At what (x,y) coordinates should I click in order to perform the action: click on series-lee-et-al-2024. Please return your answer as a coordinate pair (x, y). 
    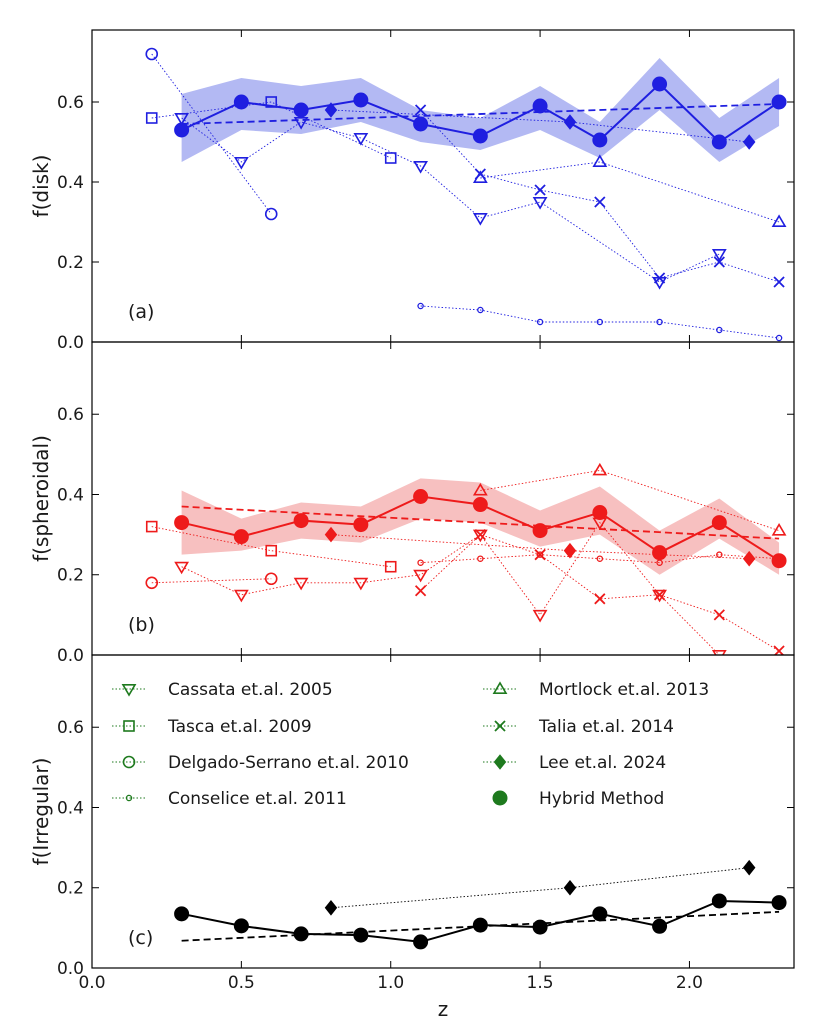
    Looking at the image, I should click on (540, 126).